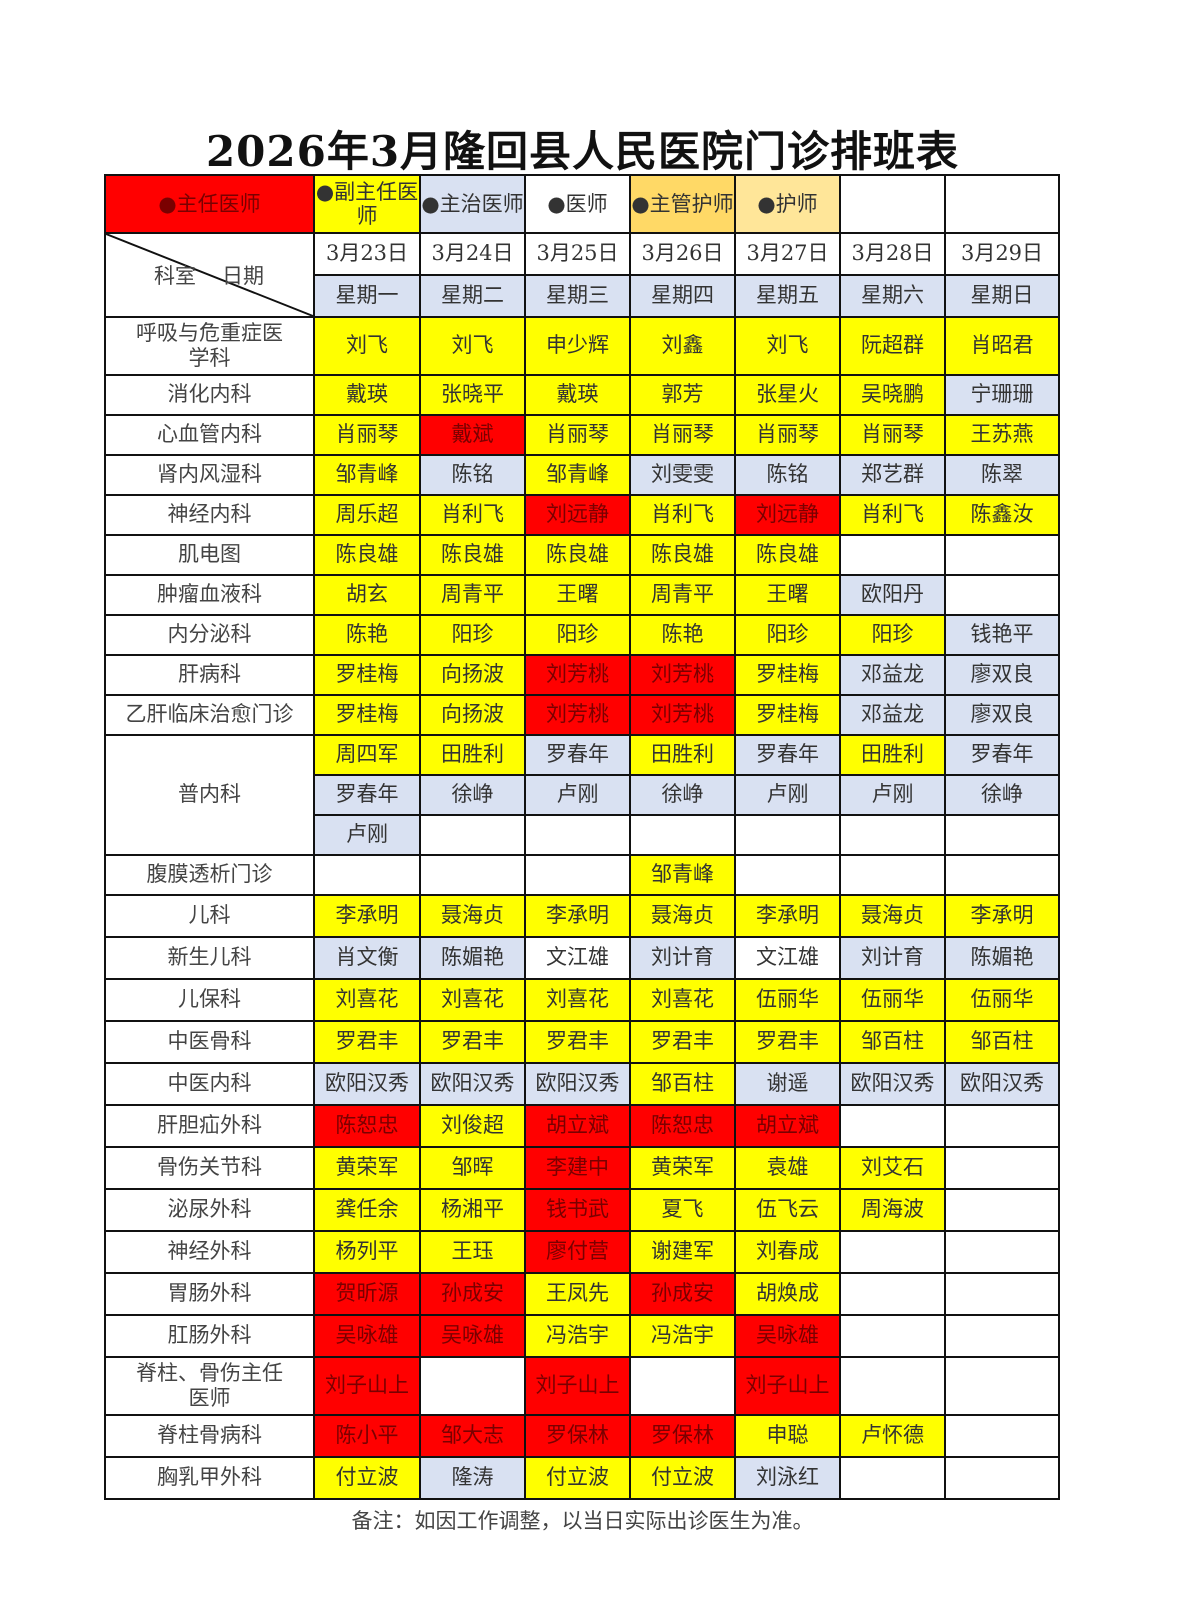 Image resolution: width=1200 pixels, height=1600 pixels. Describe the element at coordinates (209, 1084) in the screenshot. I see `department-name: 中医内科` at that location.